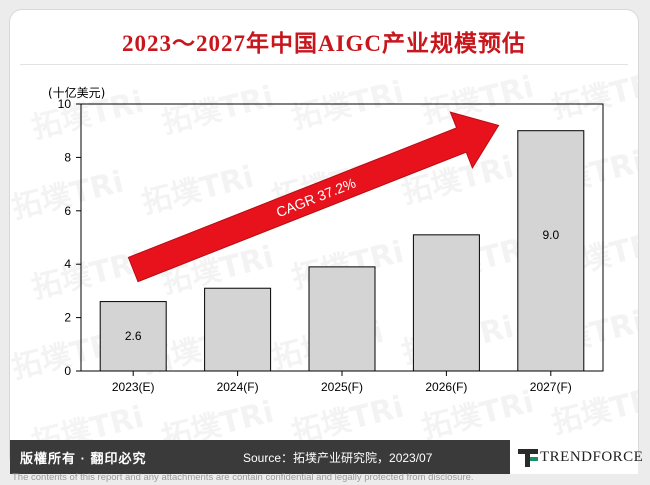  What do you see at coordinates (550, 235) in the screenshot?
I see `data-label: 9.0` at bounding box center [550, 235].